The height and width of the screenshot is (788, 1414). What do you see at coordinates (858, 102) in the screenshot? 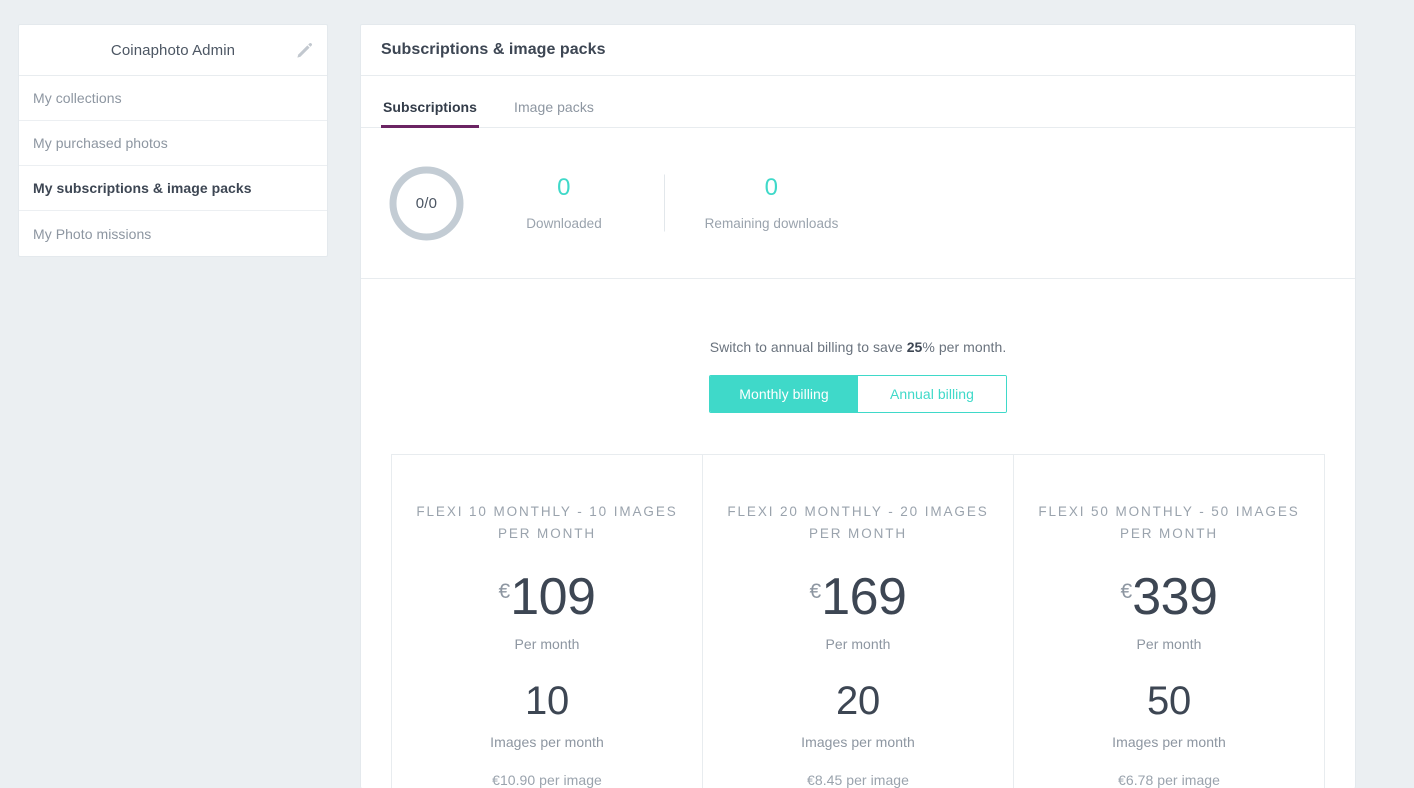
I see `tab-bar: Subscriptions Image packs` at bounding box center [858, 102].